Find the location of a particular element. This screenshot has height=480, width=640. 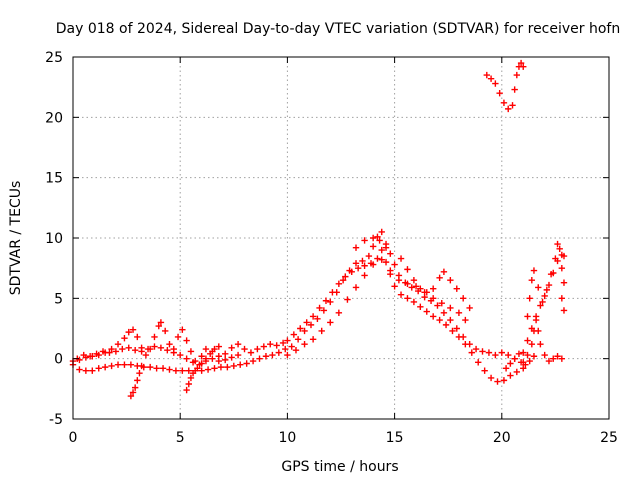

y-tick-label: 25 is located at coordinates (54, 58).